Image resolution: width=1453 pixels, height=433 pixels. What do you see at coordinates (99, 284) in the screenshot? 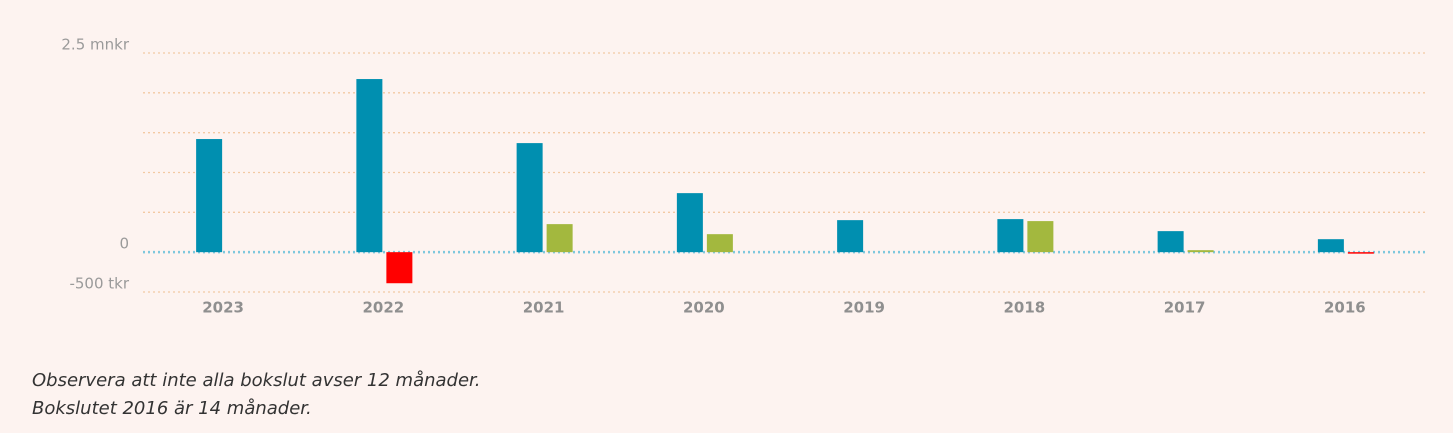
I see `y-tick-label: -500 tkr` at bounding box center [99, 284].